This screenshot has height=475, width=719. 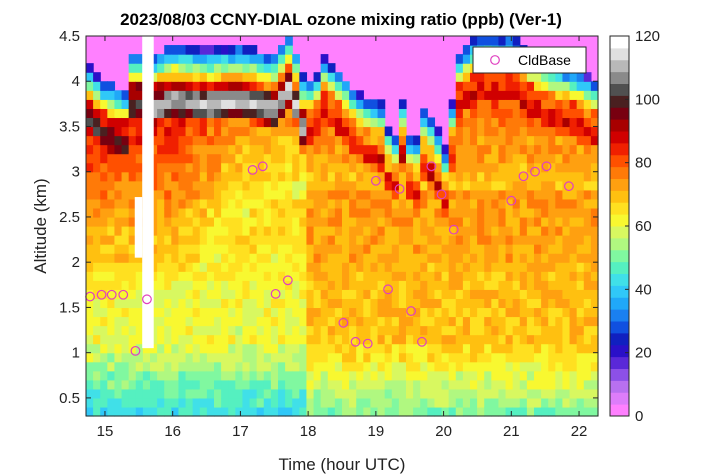 What do you see at coordinates (240, 431) in the screenshot?
I see `x-tick-label: 17` at bounding box center [240, 431].